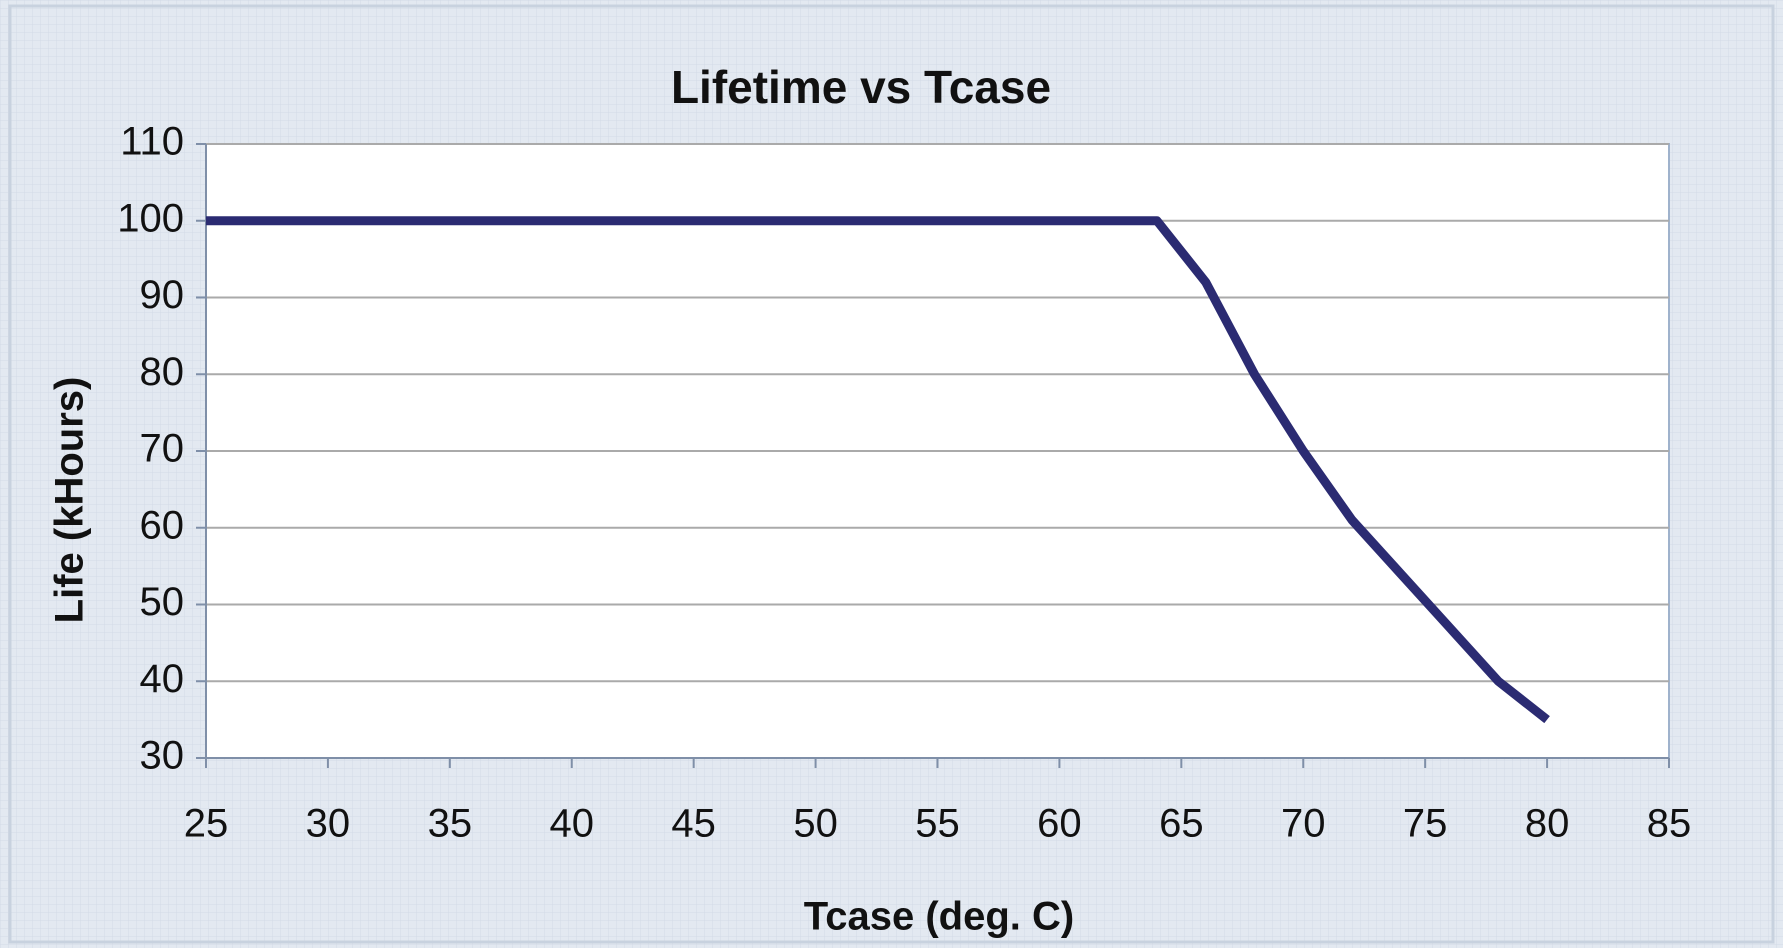 The width and height of the screenshot is (1783, 948). What do you see at coordinates (572, 824) in the screenshot?
I see `x-tick-label: 40` at bounding box center [572, 824].